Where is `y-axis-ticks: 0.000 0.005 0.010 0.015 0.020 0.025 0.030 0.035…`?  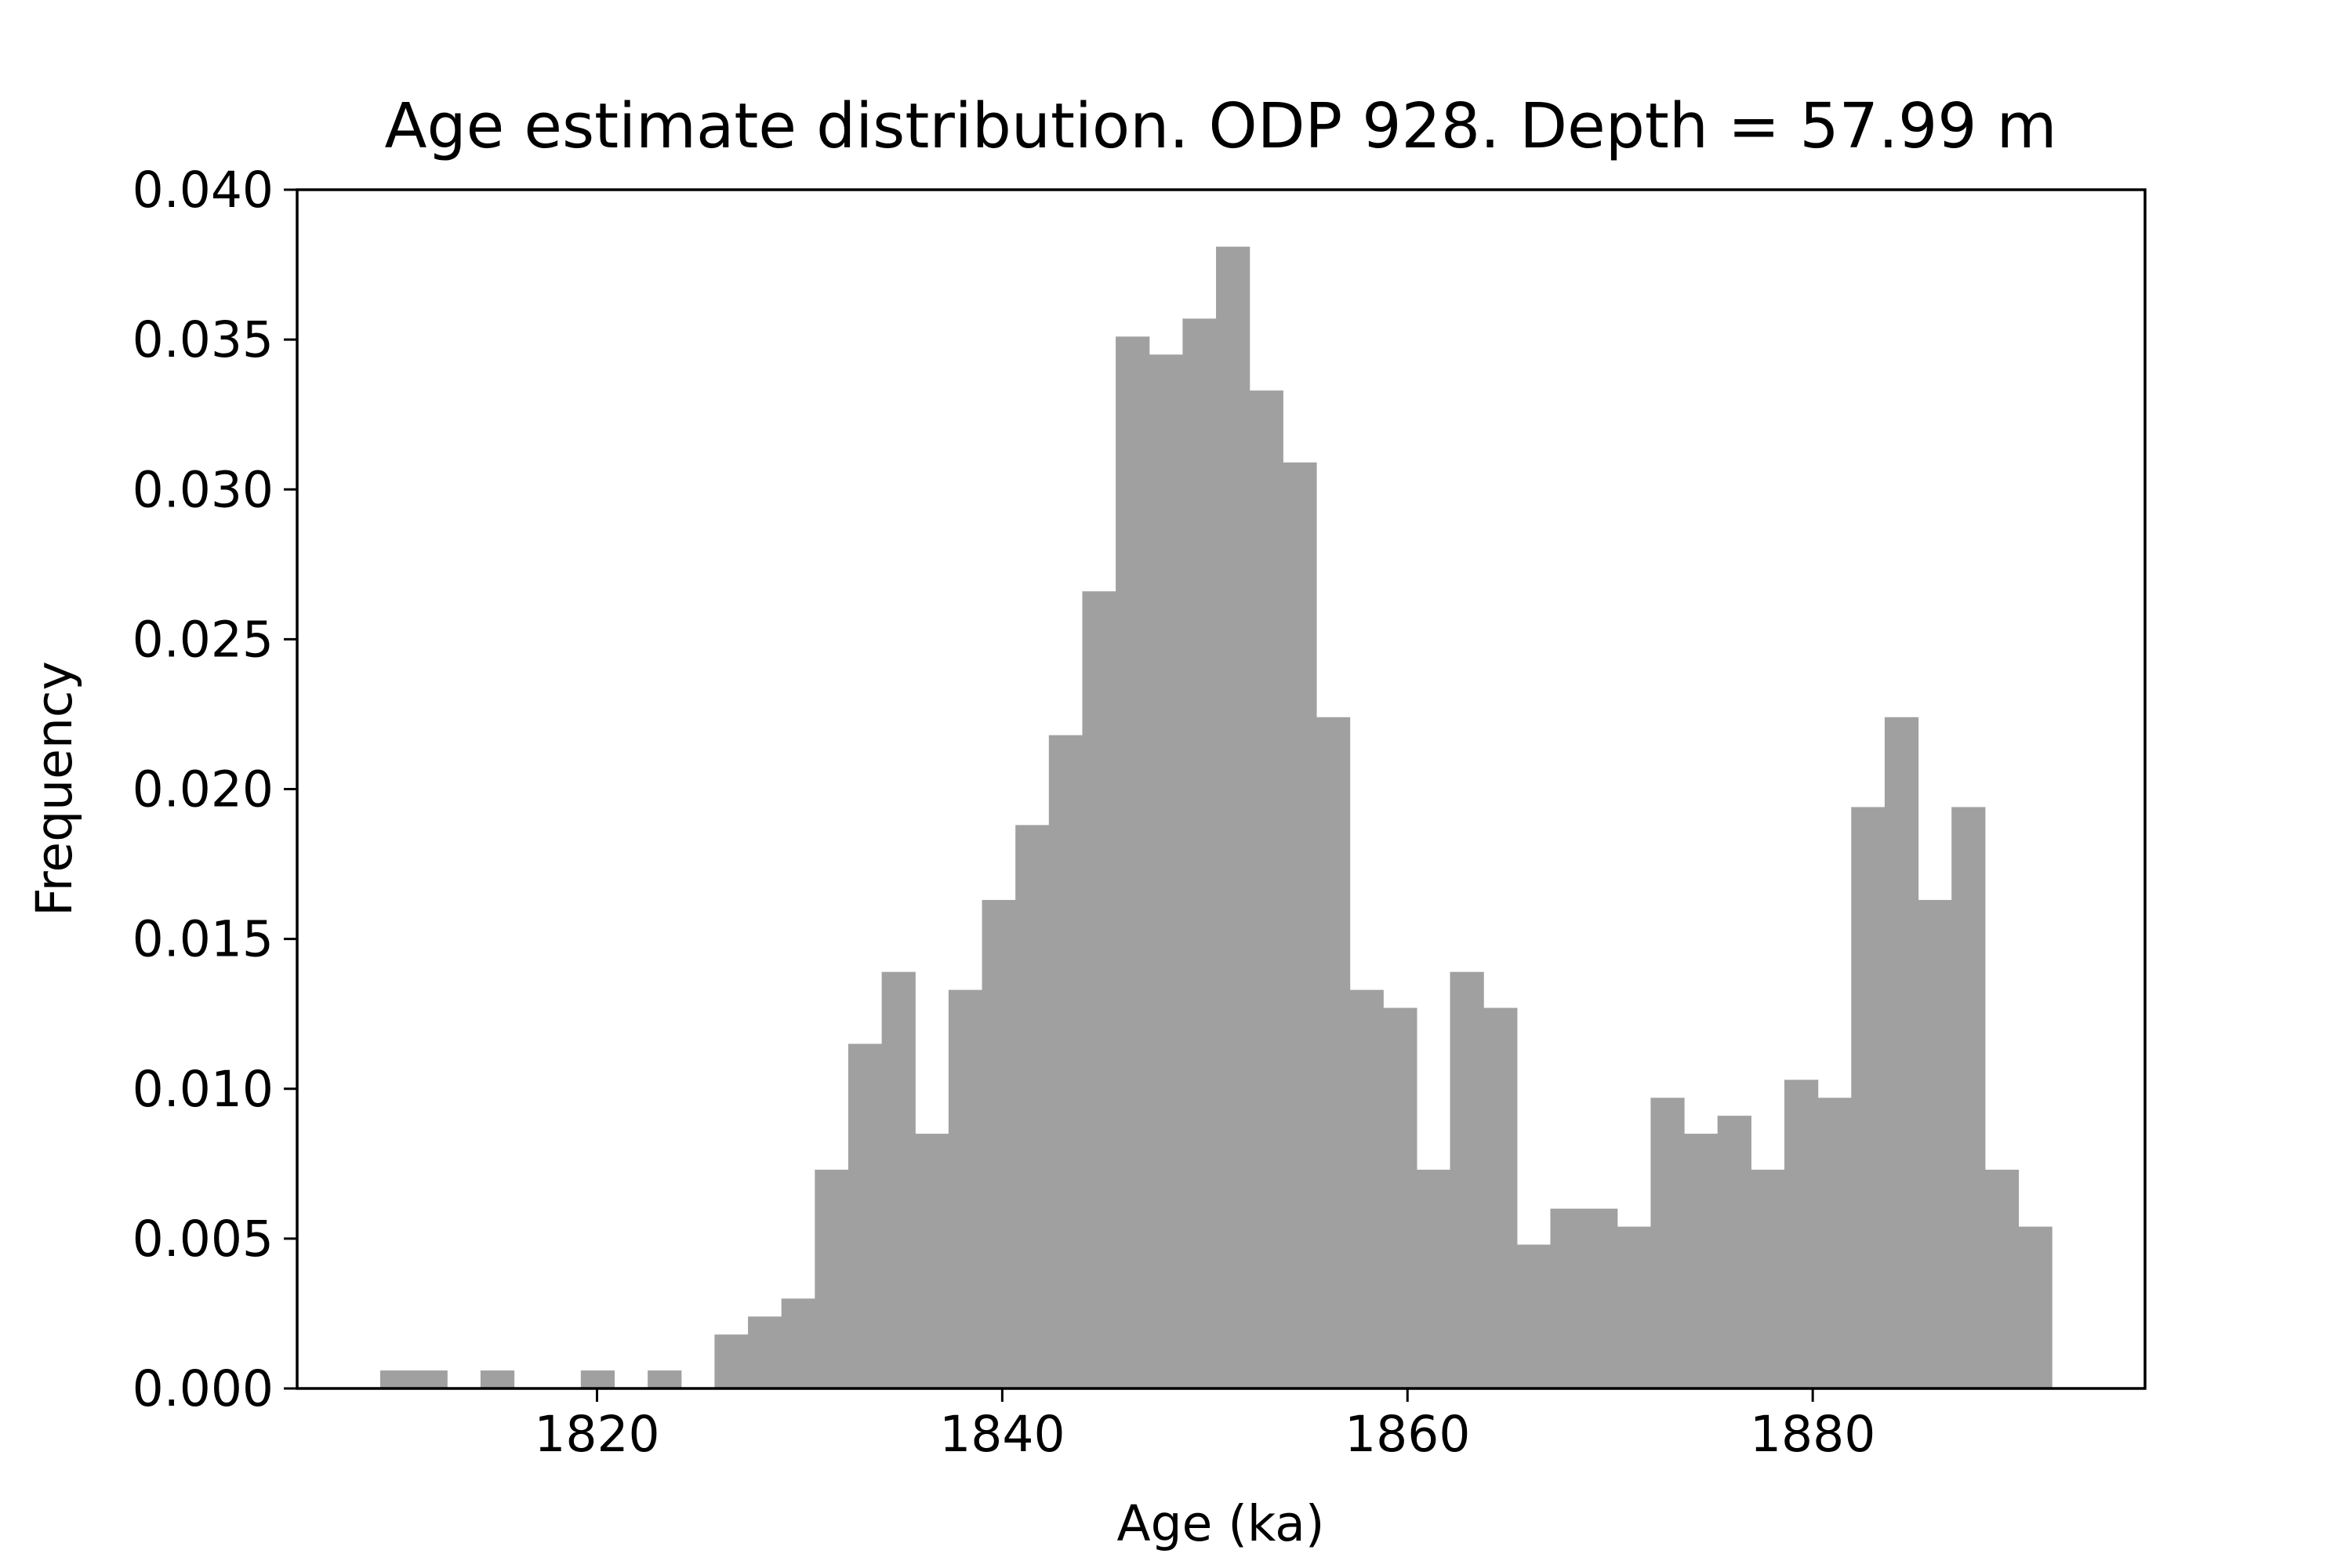
y-axis-ticks: 0.000 0.005 0.010 0.015 0.020 0.025 0.030 0.035… is located at coordinates (214, 789).